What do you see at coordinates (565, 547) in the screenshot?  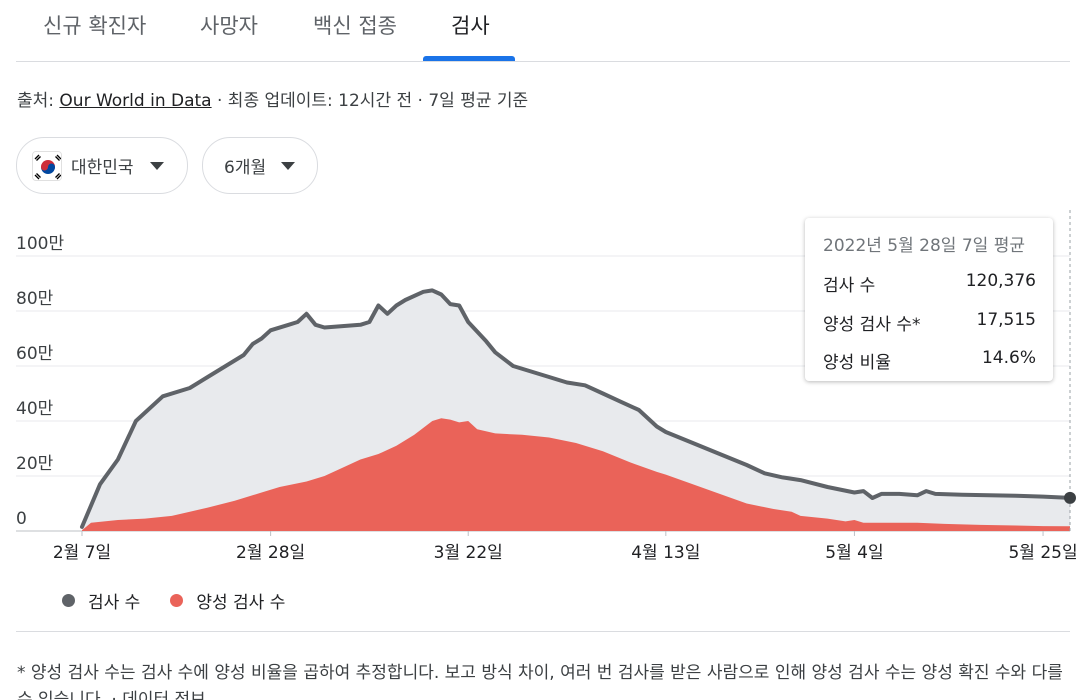 I see `x-axis-labels: 2월 7일 2월 28일 3월 22일 4월 13일 5월 4일 5월 25일` at bounding box center [565, 547].